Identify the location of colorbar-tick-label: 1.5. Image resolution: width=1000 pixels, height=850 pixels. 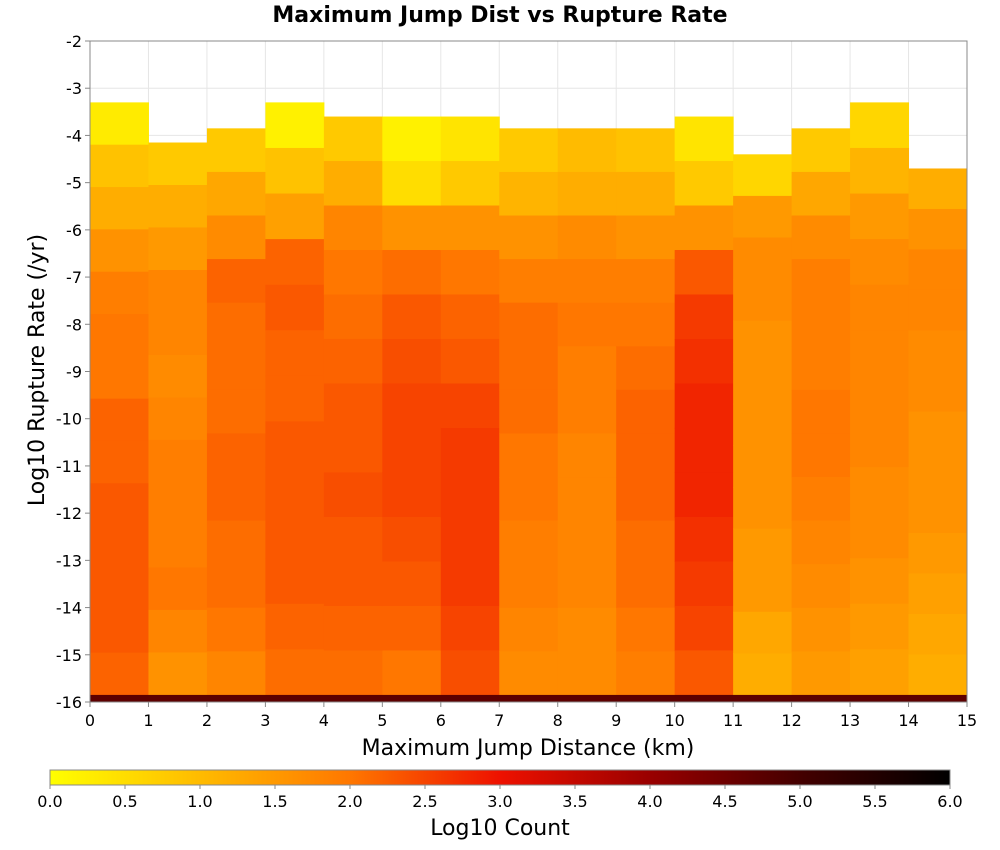
(274, 801).